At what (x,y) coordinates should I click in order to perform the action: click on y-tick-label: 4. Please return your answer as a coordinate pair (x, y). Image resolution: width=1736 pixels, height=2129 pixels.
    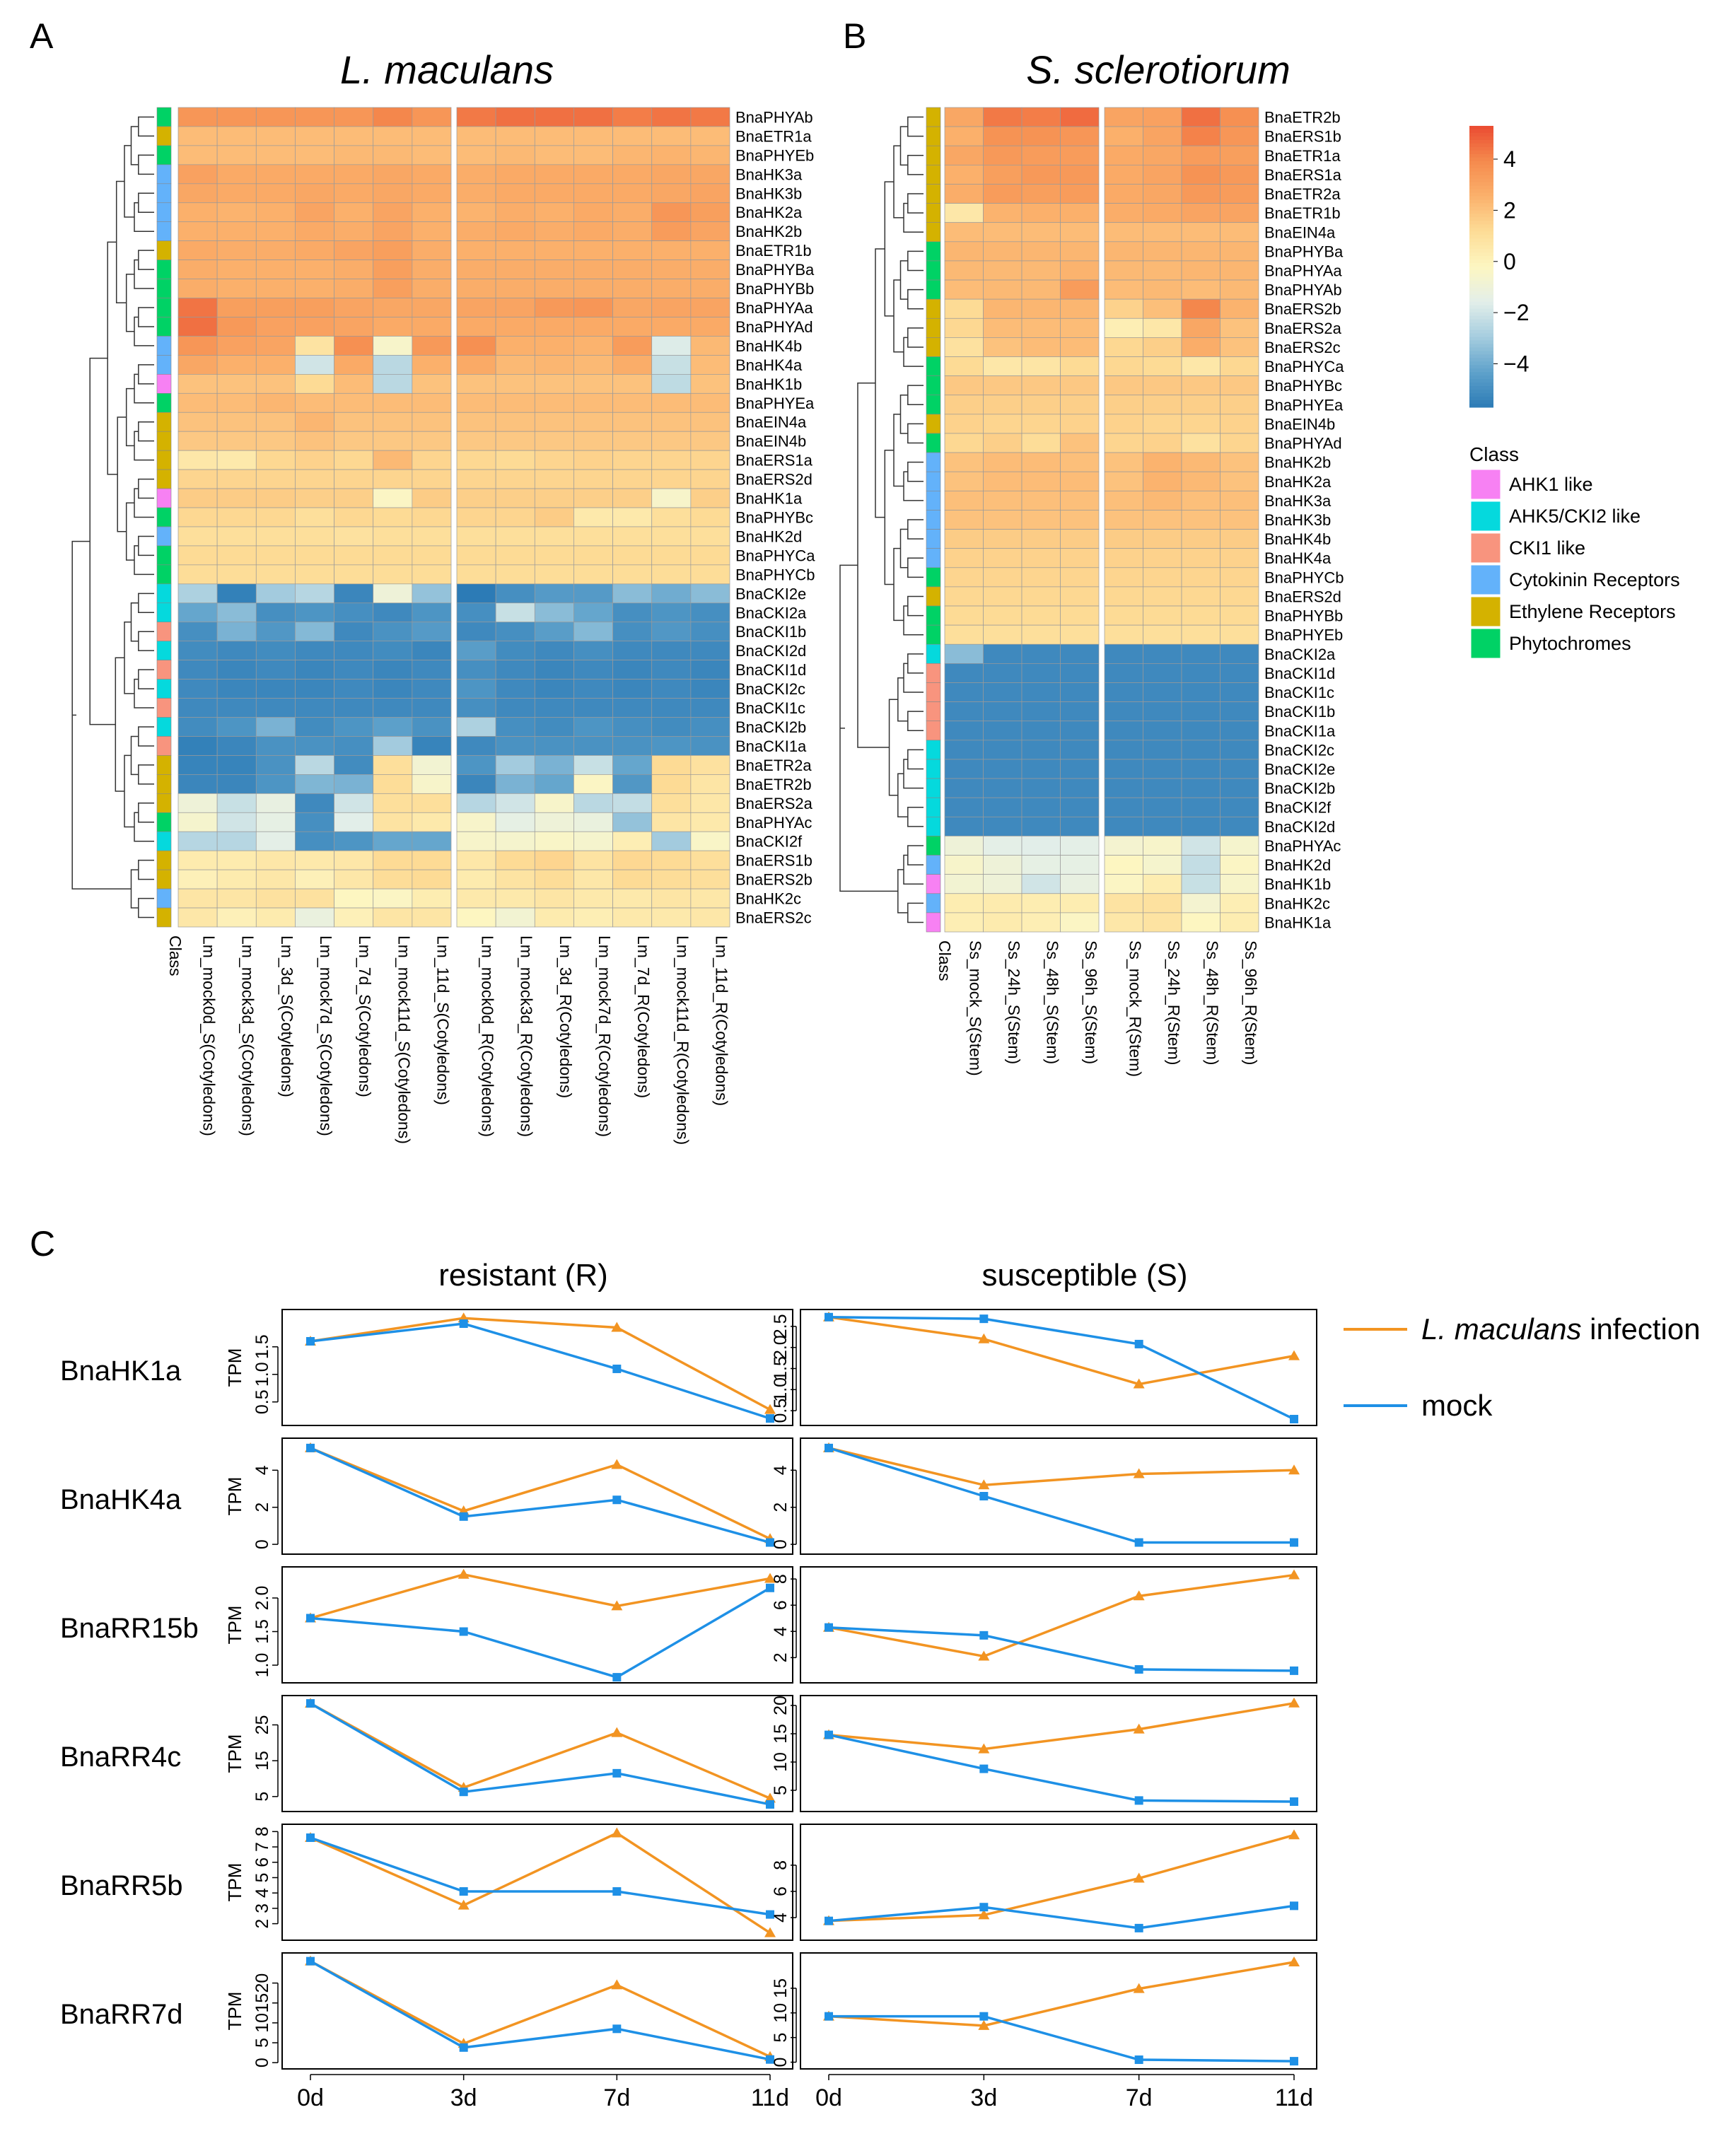
    Looking at the image, I should click on (781, 1918).